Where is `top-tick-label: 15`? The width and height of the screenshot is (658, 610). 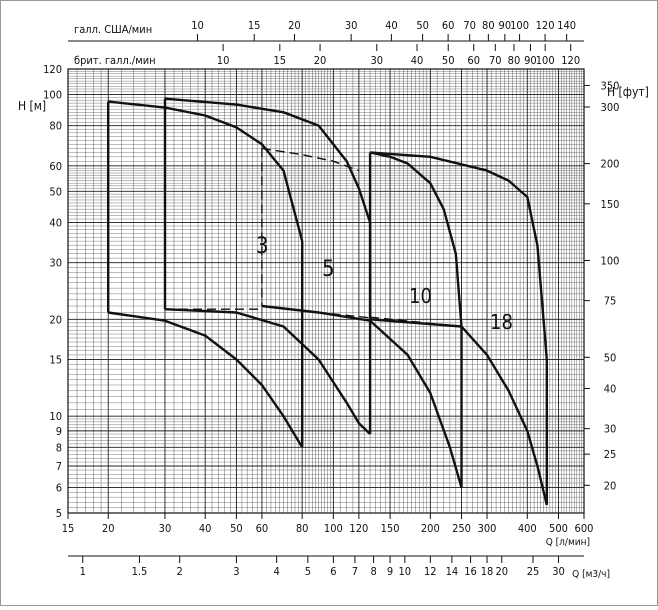 top-tick-label: 15 is located at coordinates (254, 25).